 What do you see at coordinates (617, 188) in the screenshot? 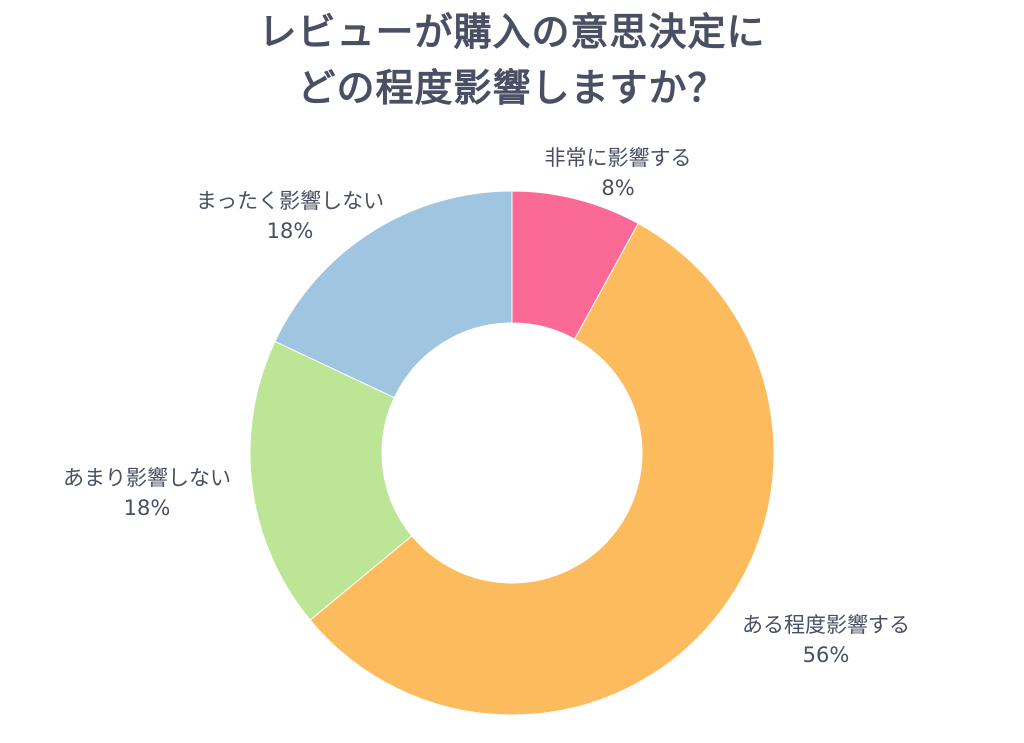
I see `slice-value-label-1: 8%` at bounding box center [617, 188].